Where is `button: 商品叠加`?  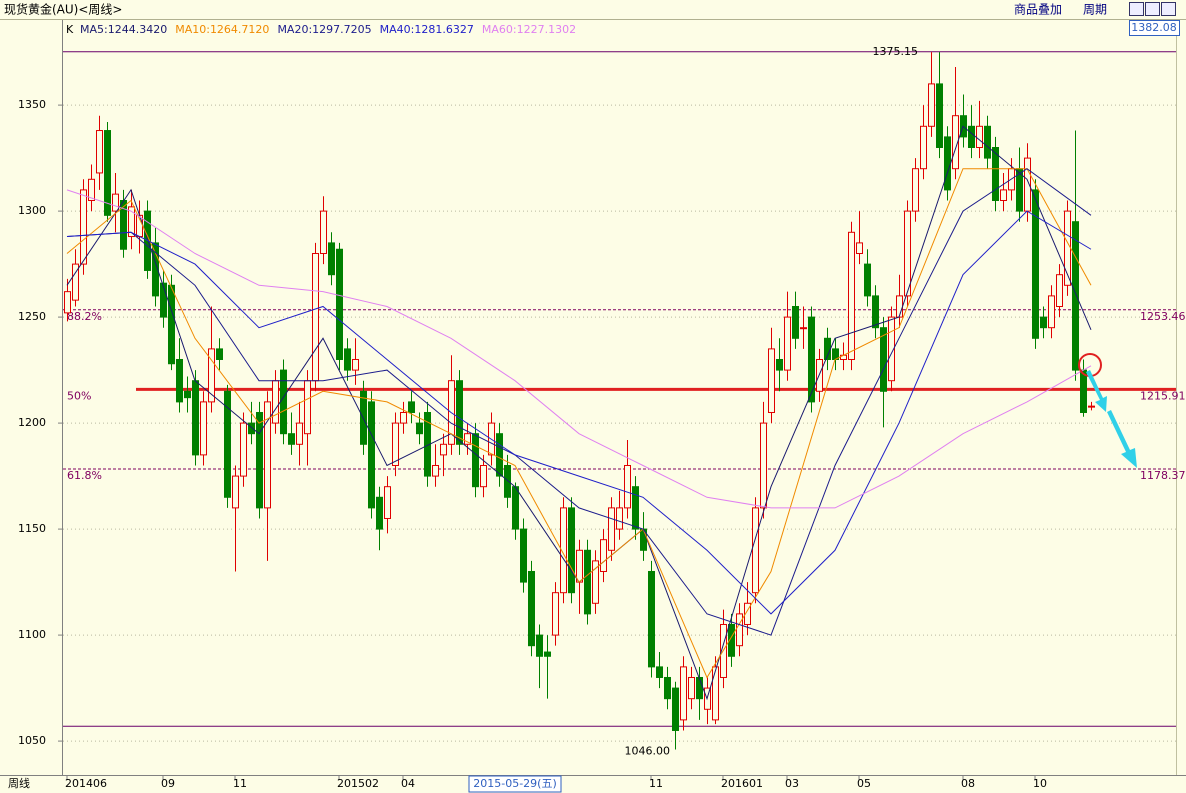
button: 商品叠加 is located at coordinates (1038, 9).